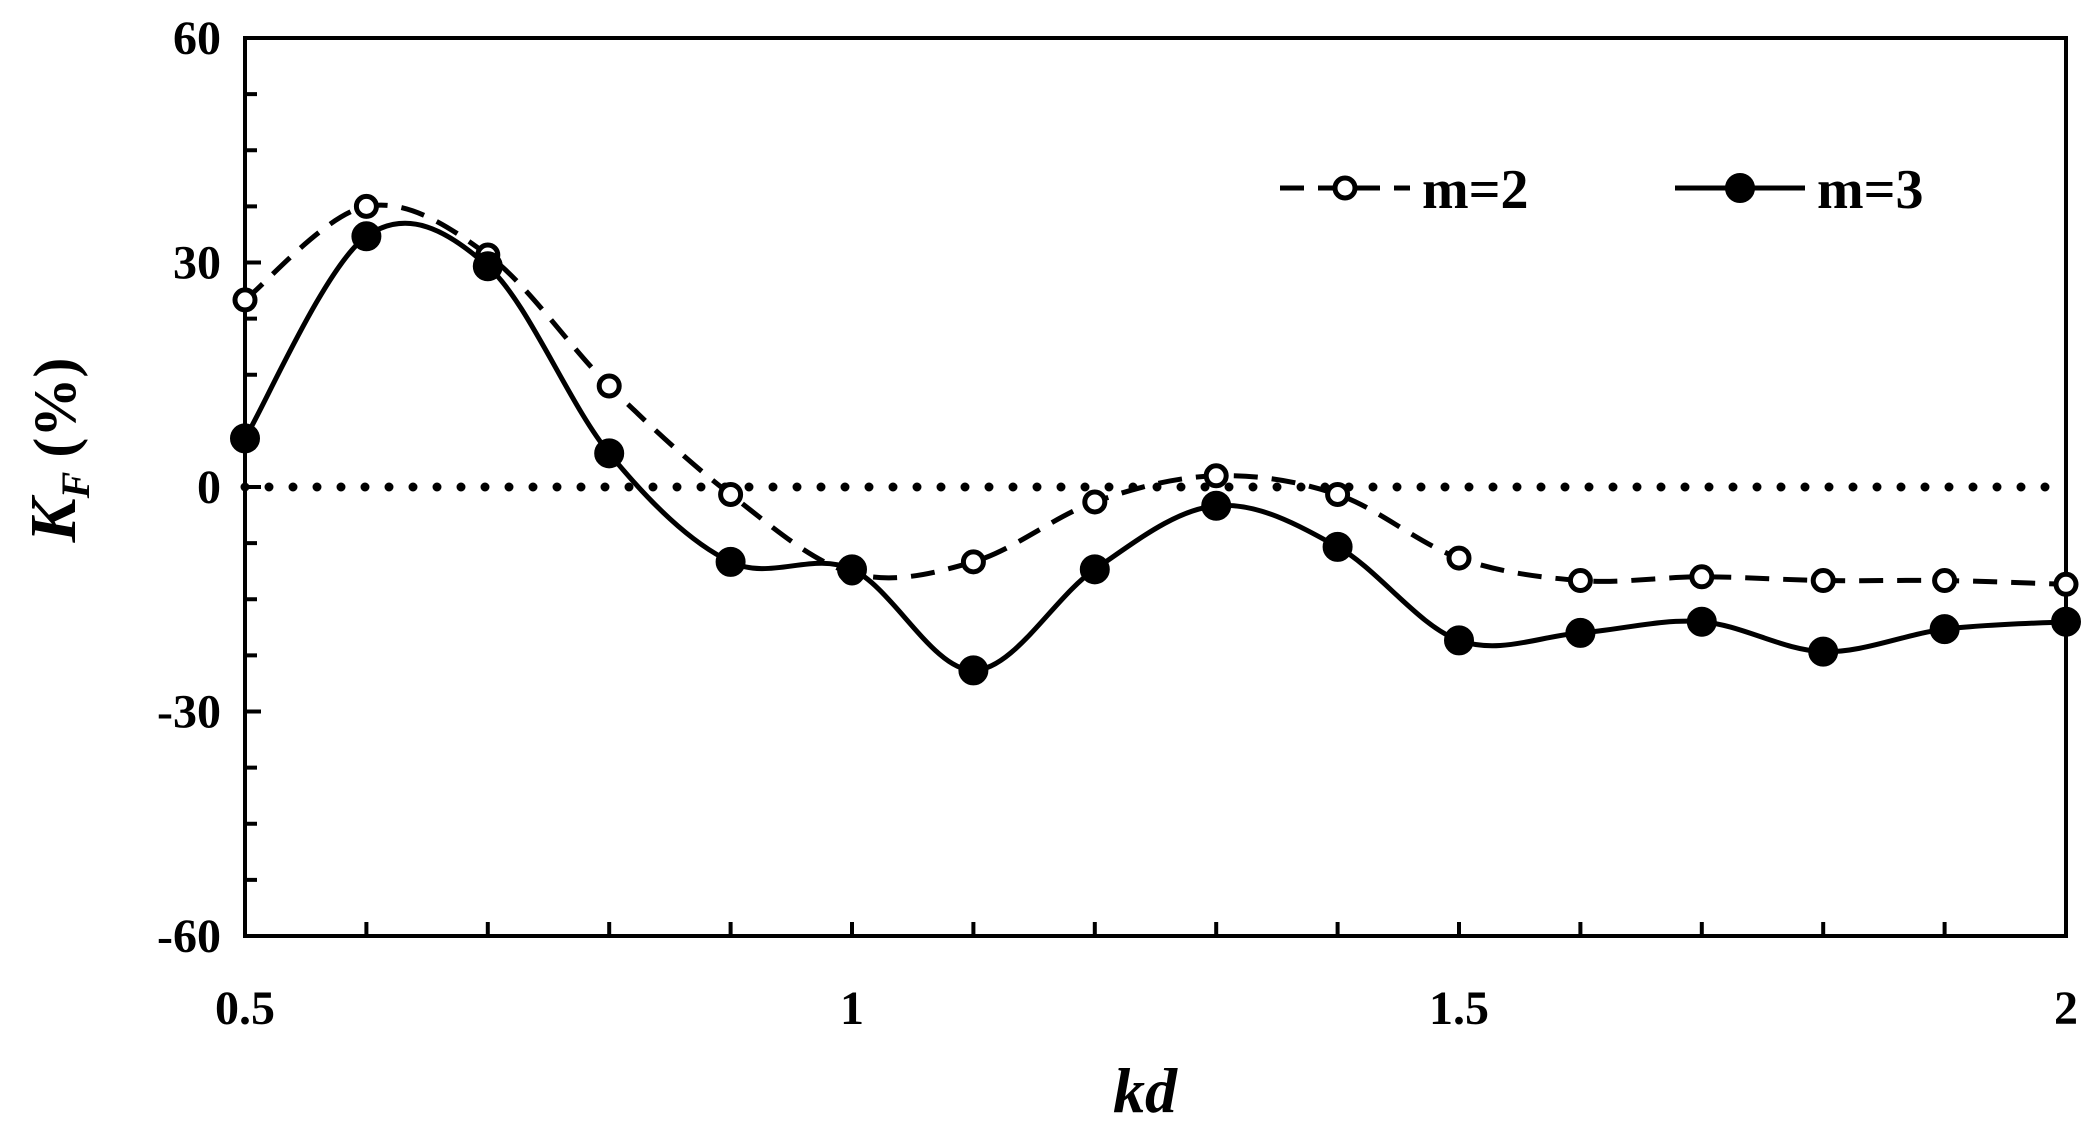  I want to click on y-tick-label: 0, so click(209, 487).